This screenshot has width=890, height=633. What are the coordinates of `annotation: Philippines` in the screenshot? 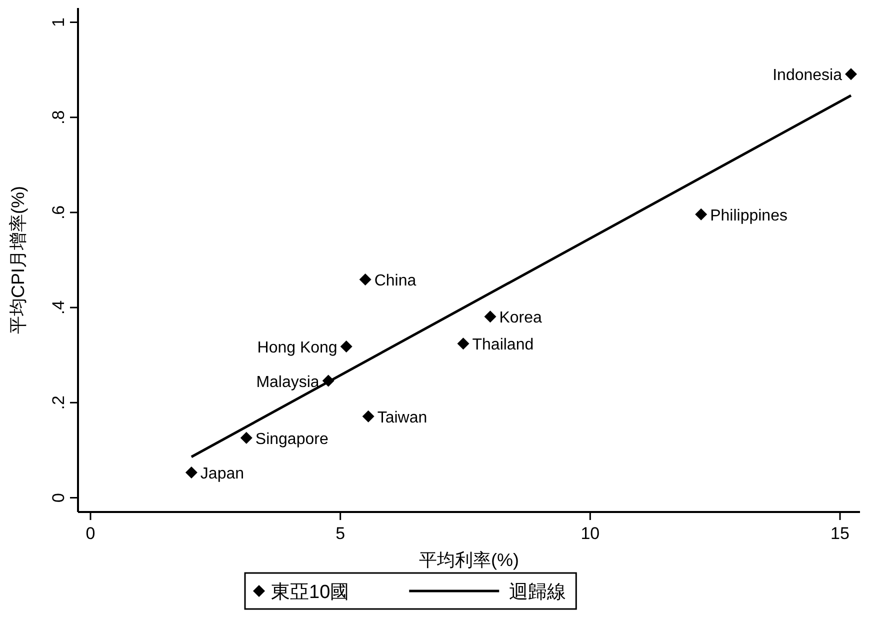 It's located at (749, 215).